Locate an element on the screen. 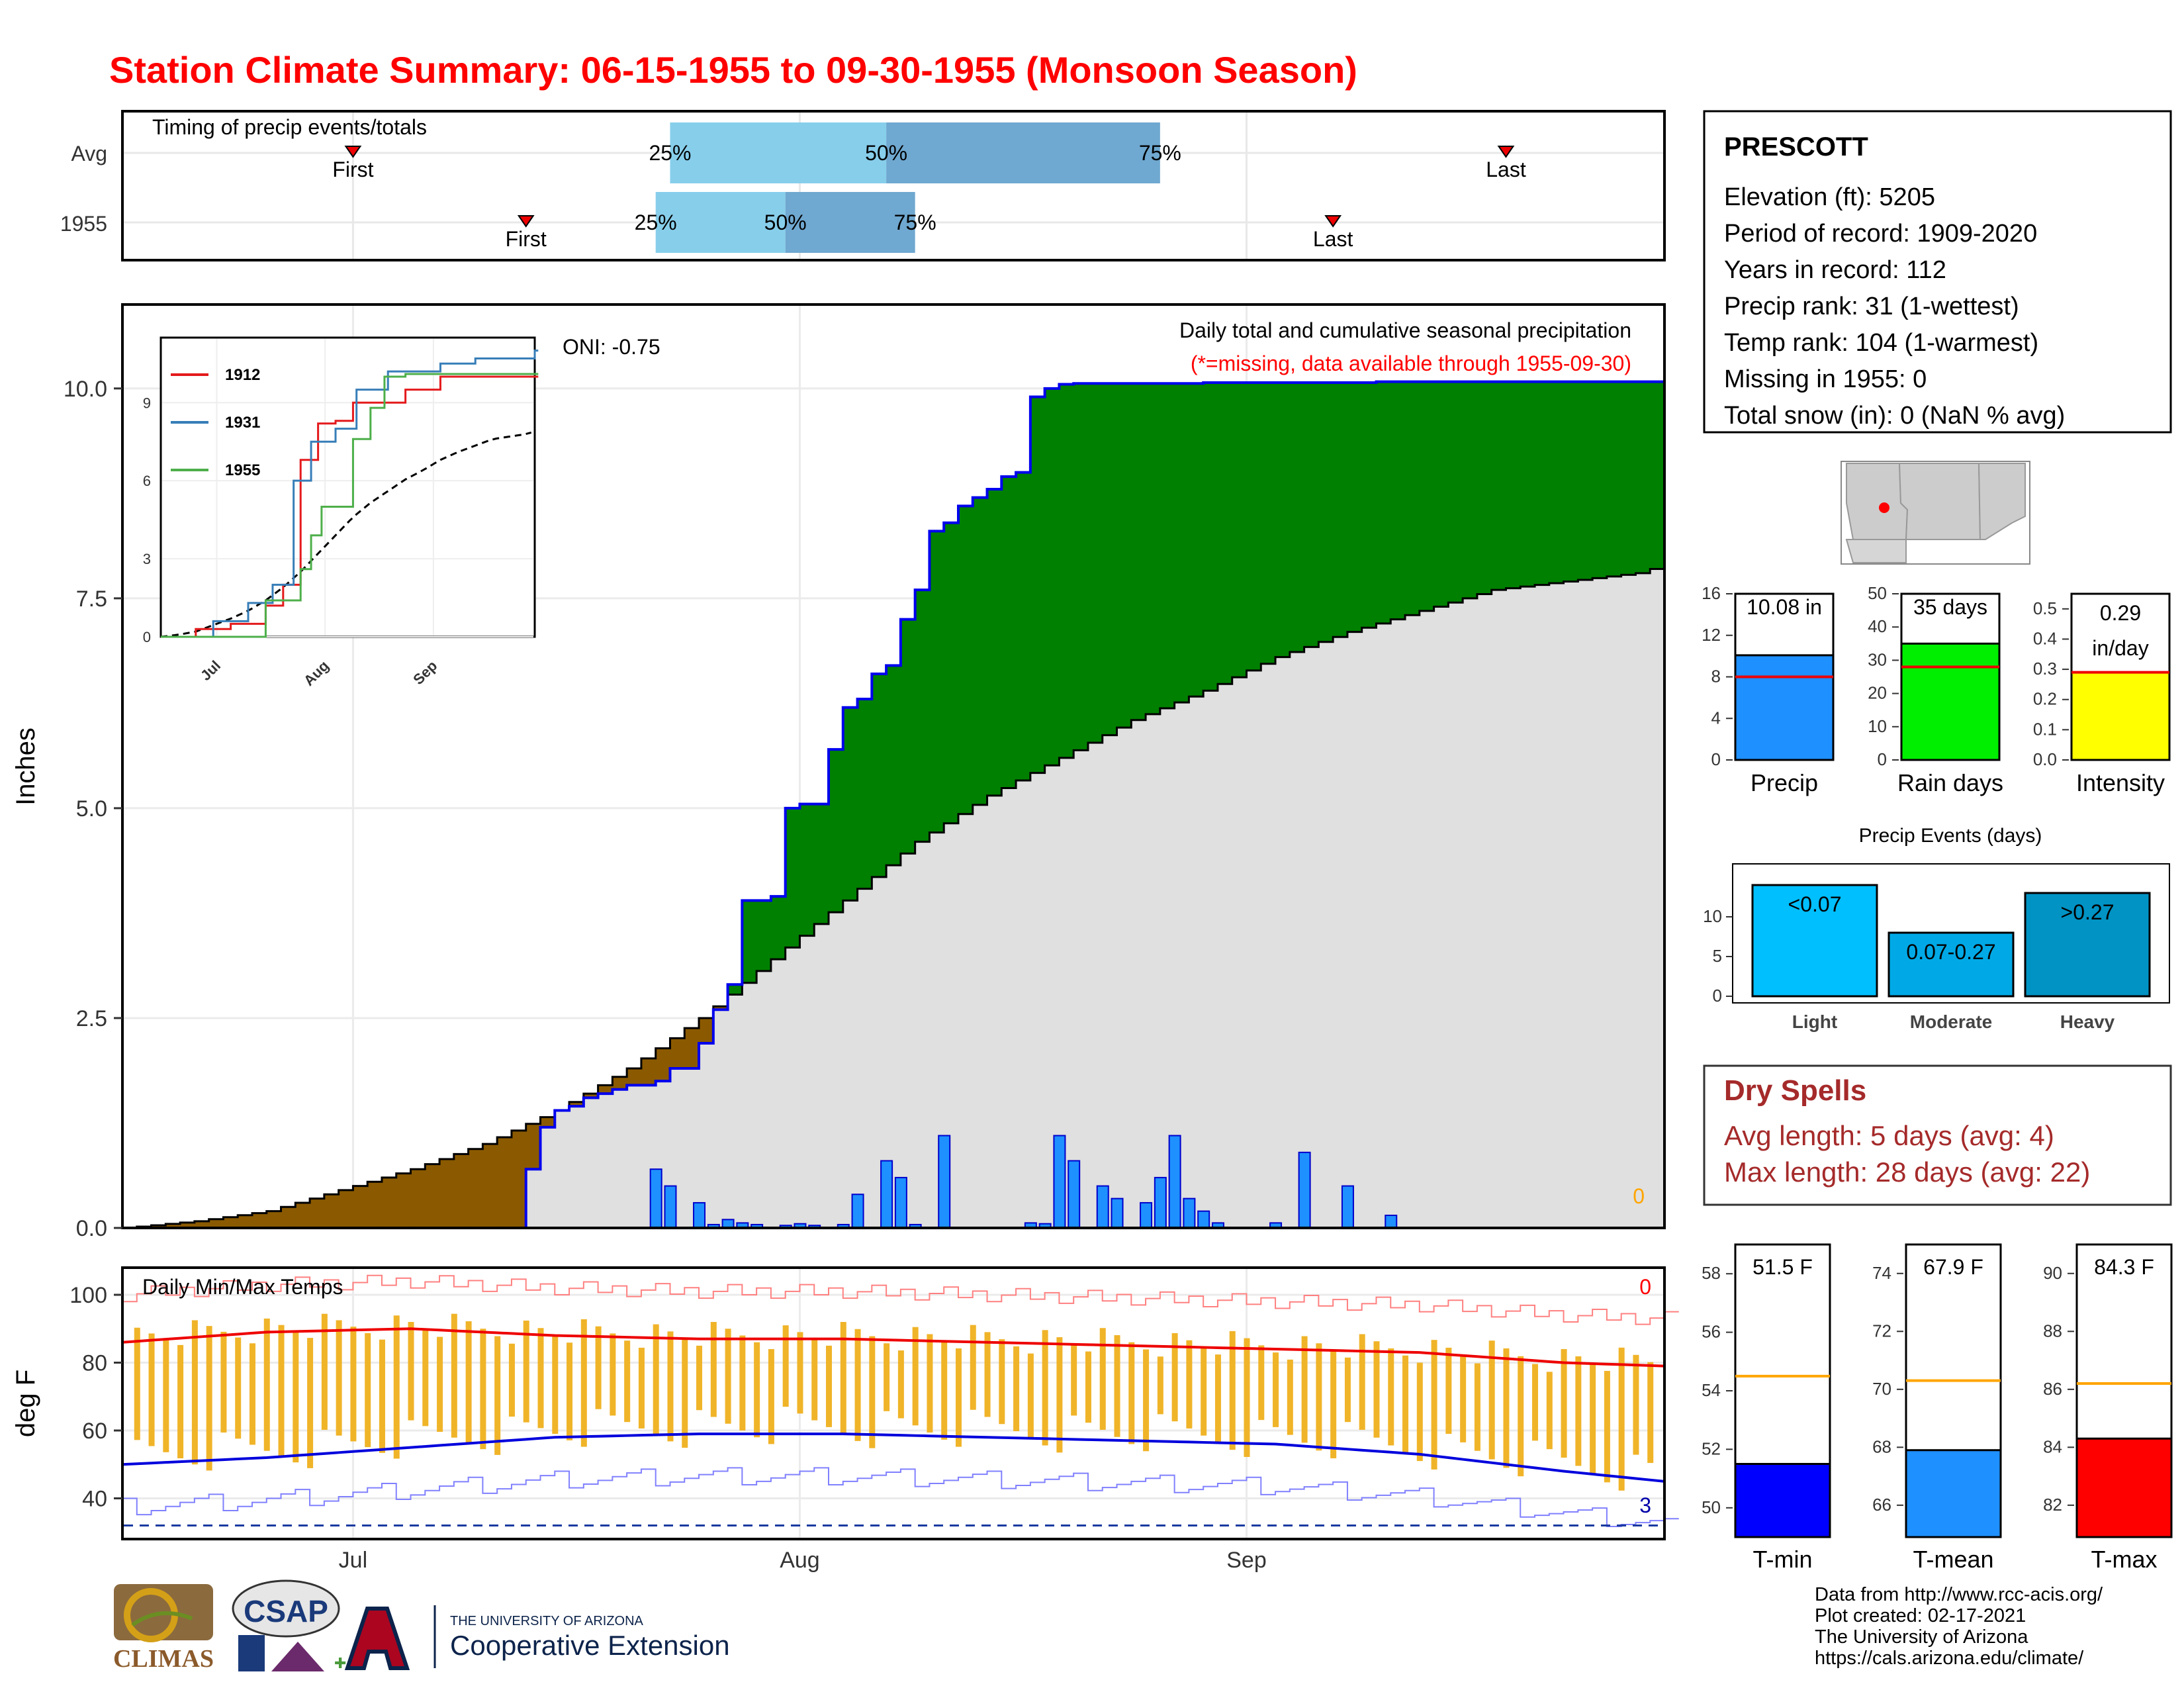 This screenshot has width=2184, height=1688. summary-bar-value: 10.08 in is located at coordinates (1784, 607).